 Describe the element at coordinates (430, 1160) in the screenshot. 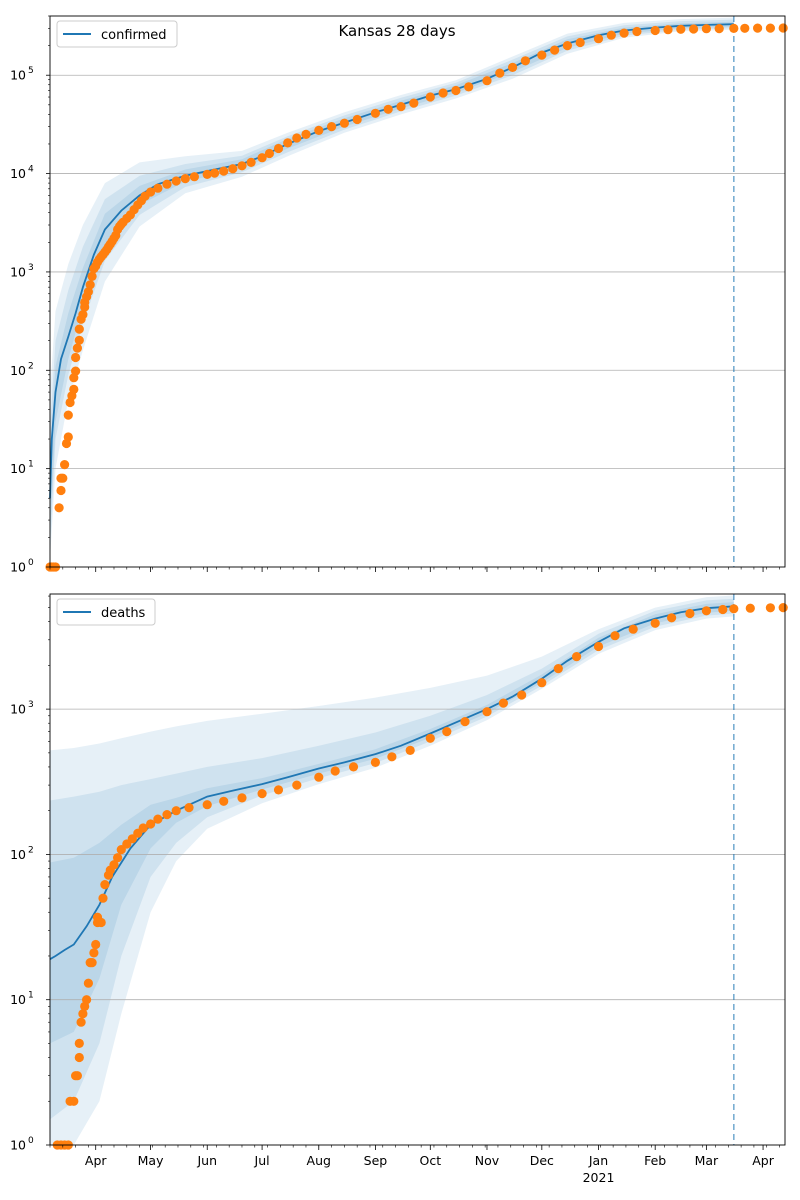

I see `deaths-xtick-label: Oct` at that location.